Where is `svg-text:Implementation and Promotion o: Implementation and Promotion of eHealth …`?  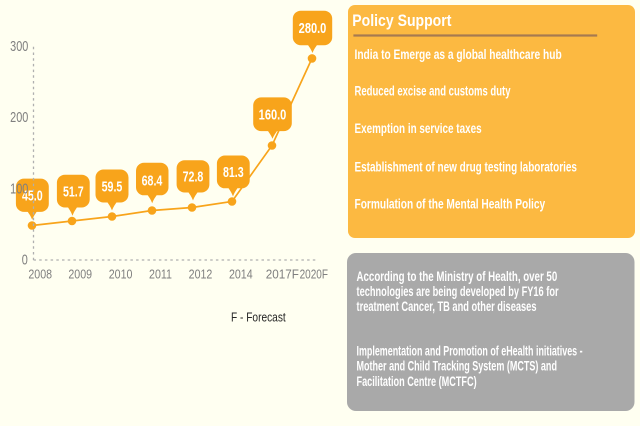
svg-text:Implementation and Promotion o: Implementation and Promotion of eHealth … is located at coordinates (470, 352).